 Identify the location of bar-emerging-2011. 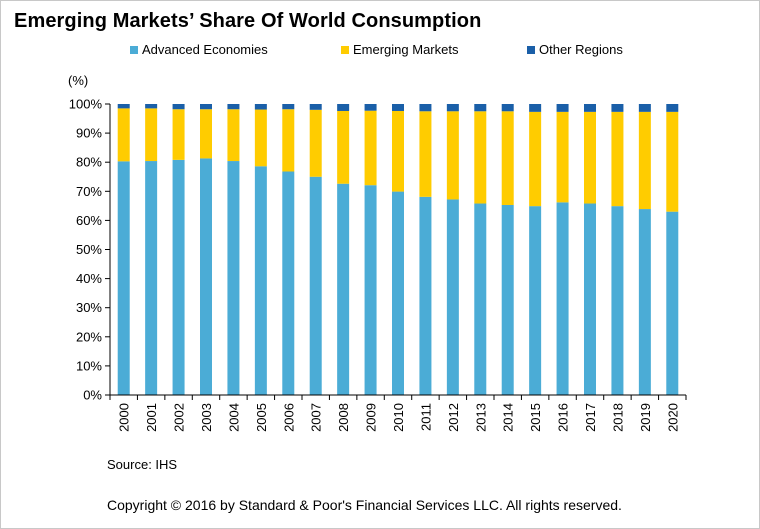
(425, 154).